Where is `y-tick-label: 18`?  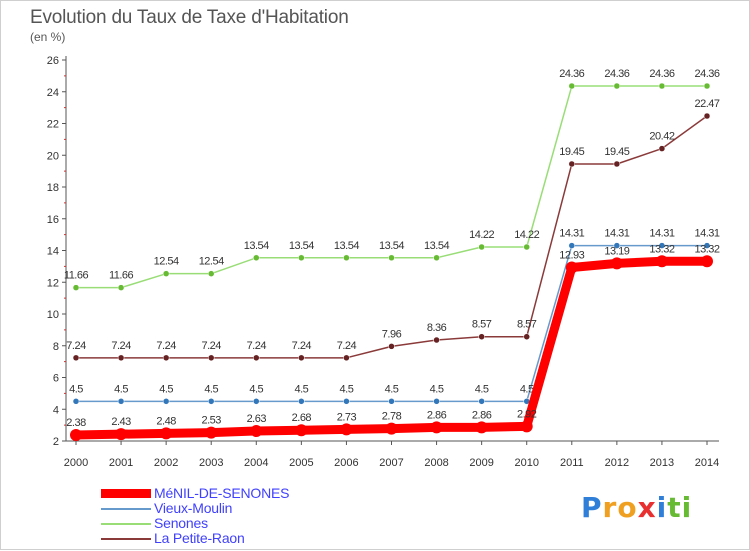 y-tick-label: 18 is located at coordinates (53, 188).